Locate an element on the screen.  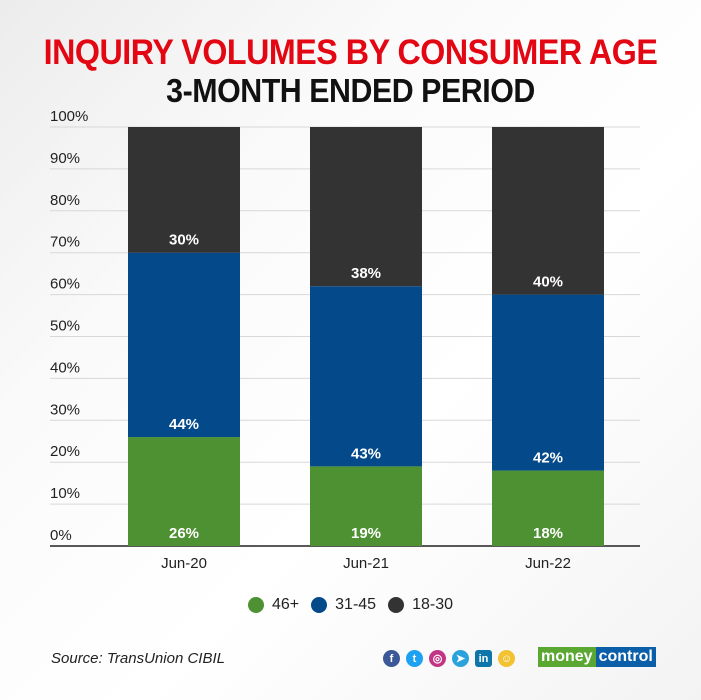
moneycontrol-logo: money control is located at coordinates (597, 657).